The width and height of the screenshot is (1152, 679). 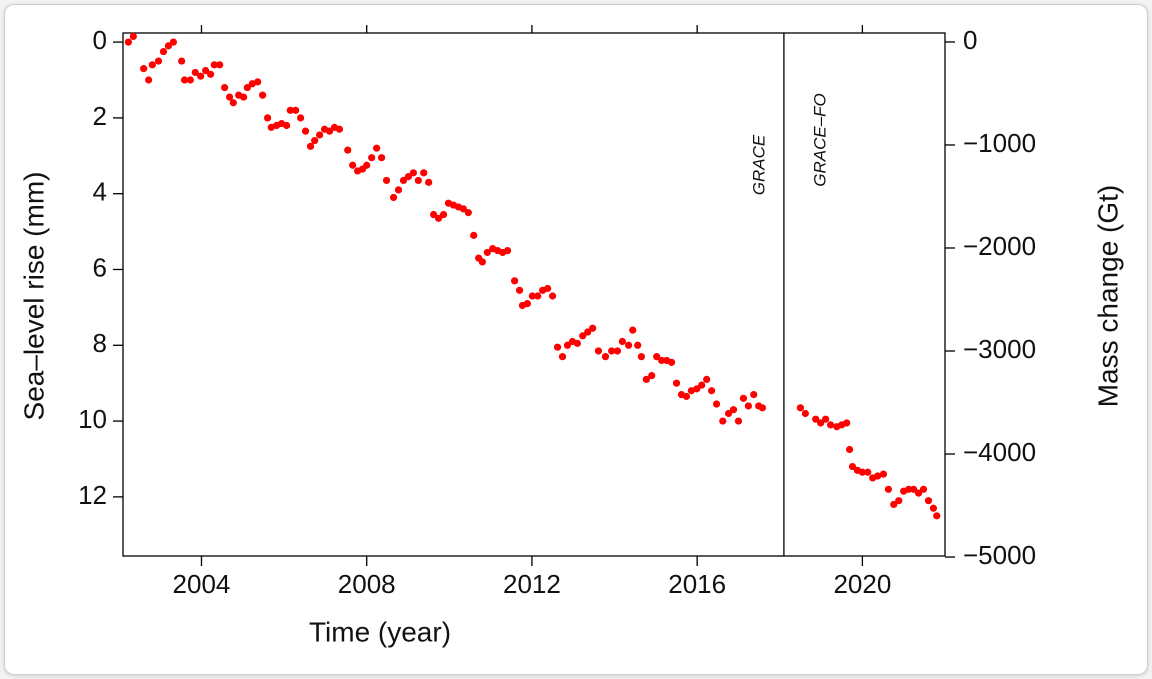 What do you see at coordinates (862, 584) in the screenshot?
I see `x-tick-label: 2020` at bounding box center [862, 584].